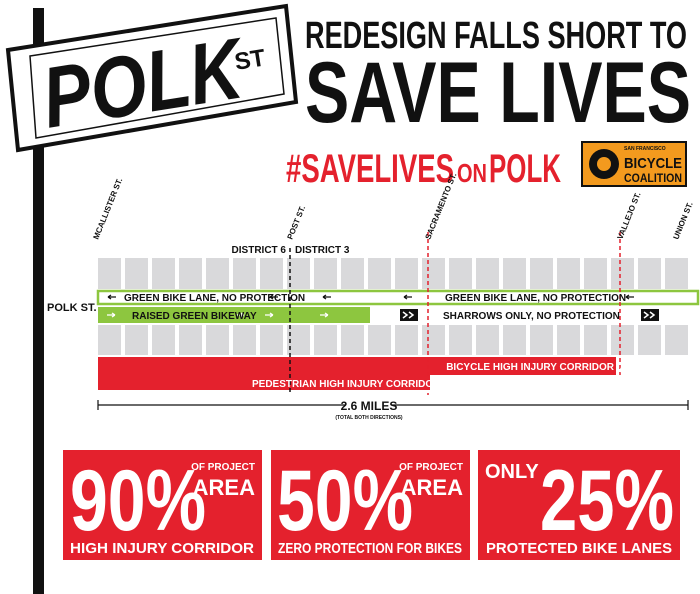  I want to click on green-bike-lane, so click(398, 297).